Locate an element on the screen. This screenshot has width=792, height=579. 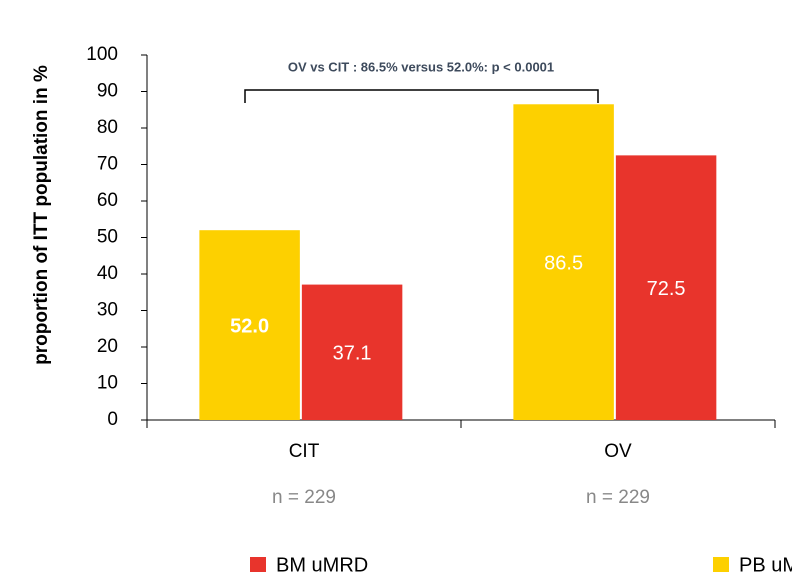
legend-label: PB uMRD is located at coordinates (765, 565).